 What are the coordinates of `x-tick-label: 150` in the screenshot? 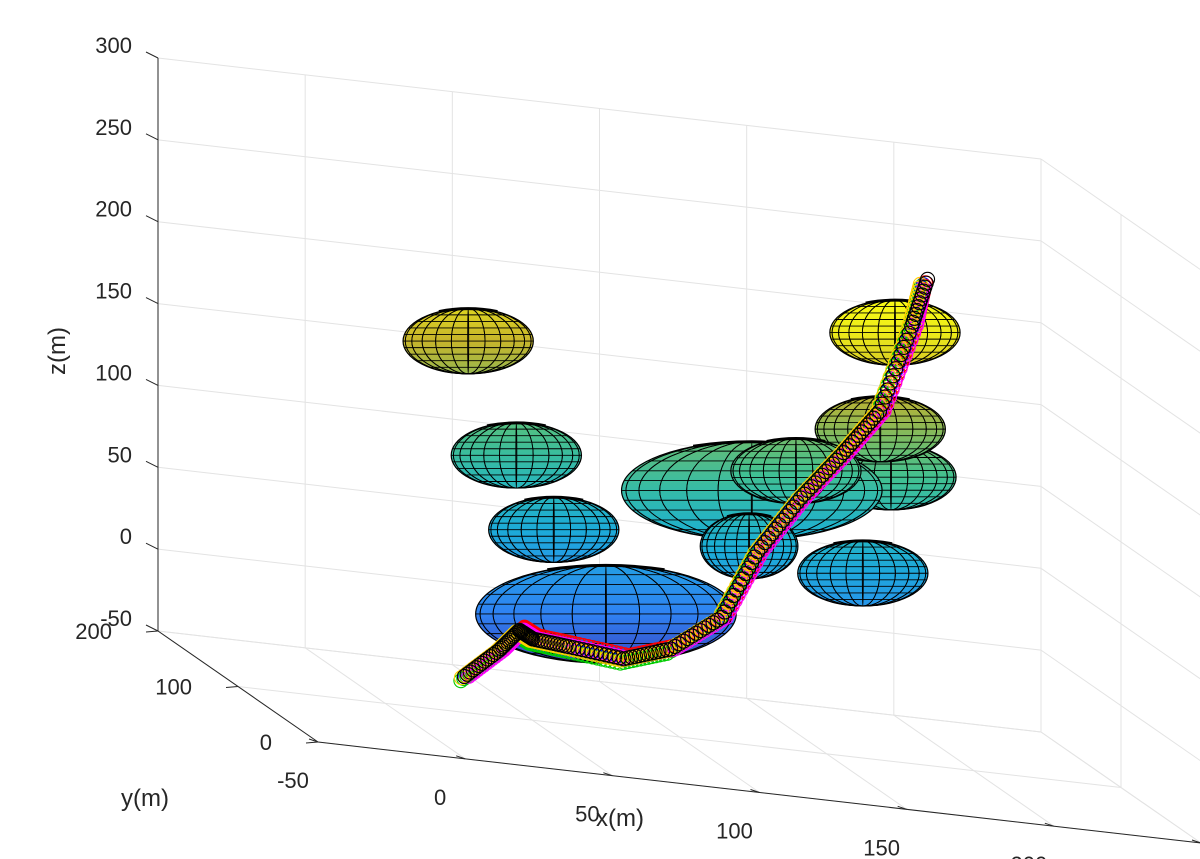 It's located at (881, 847).